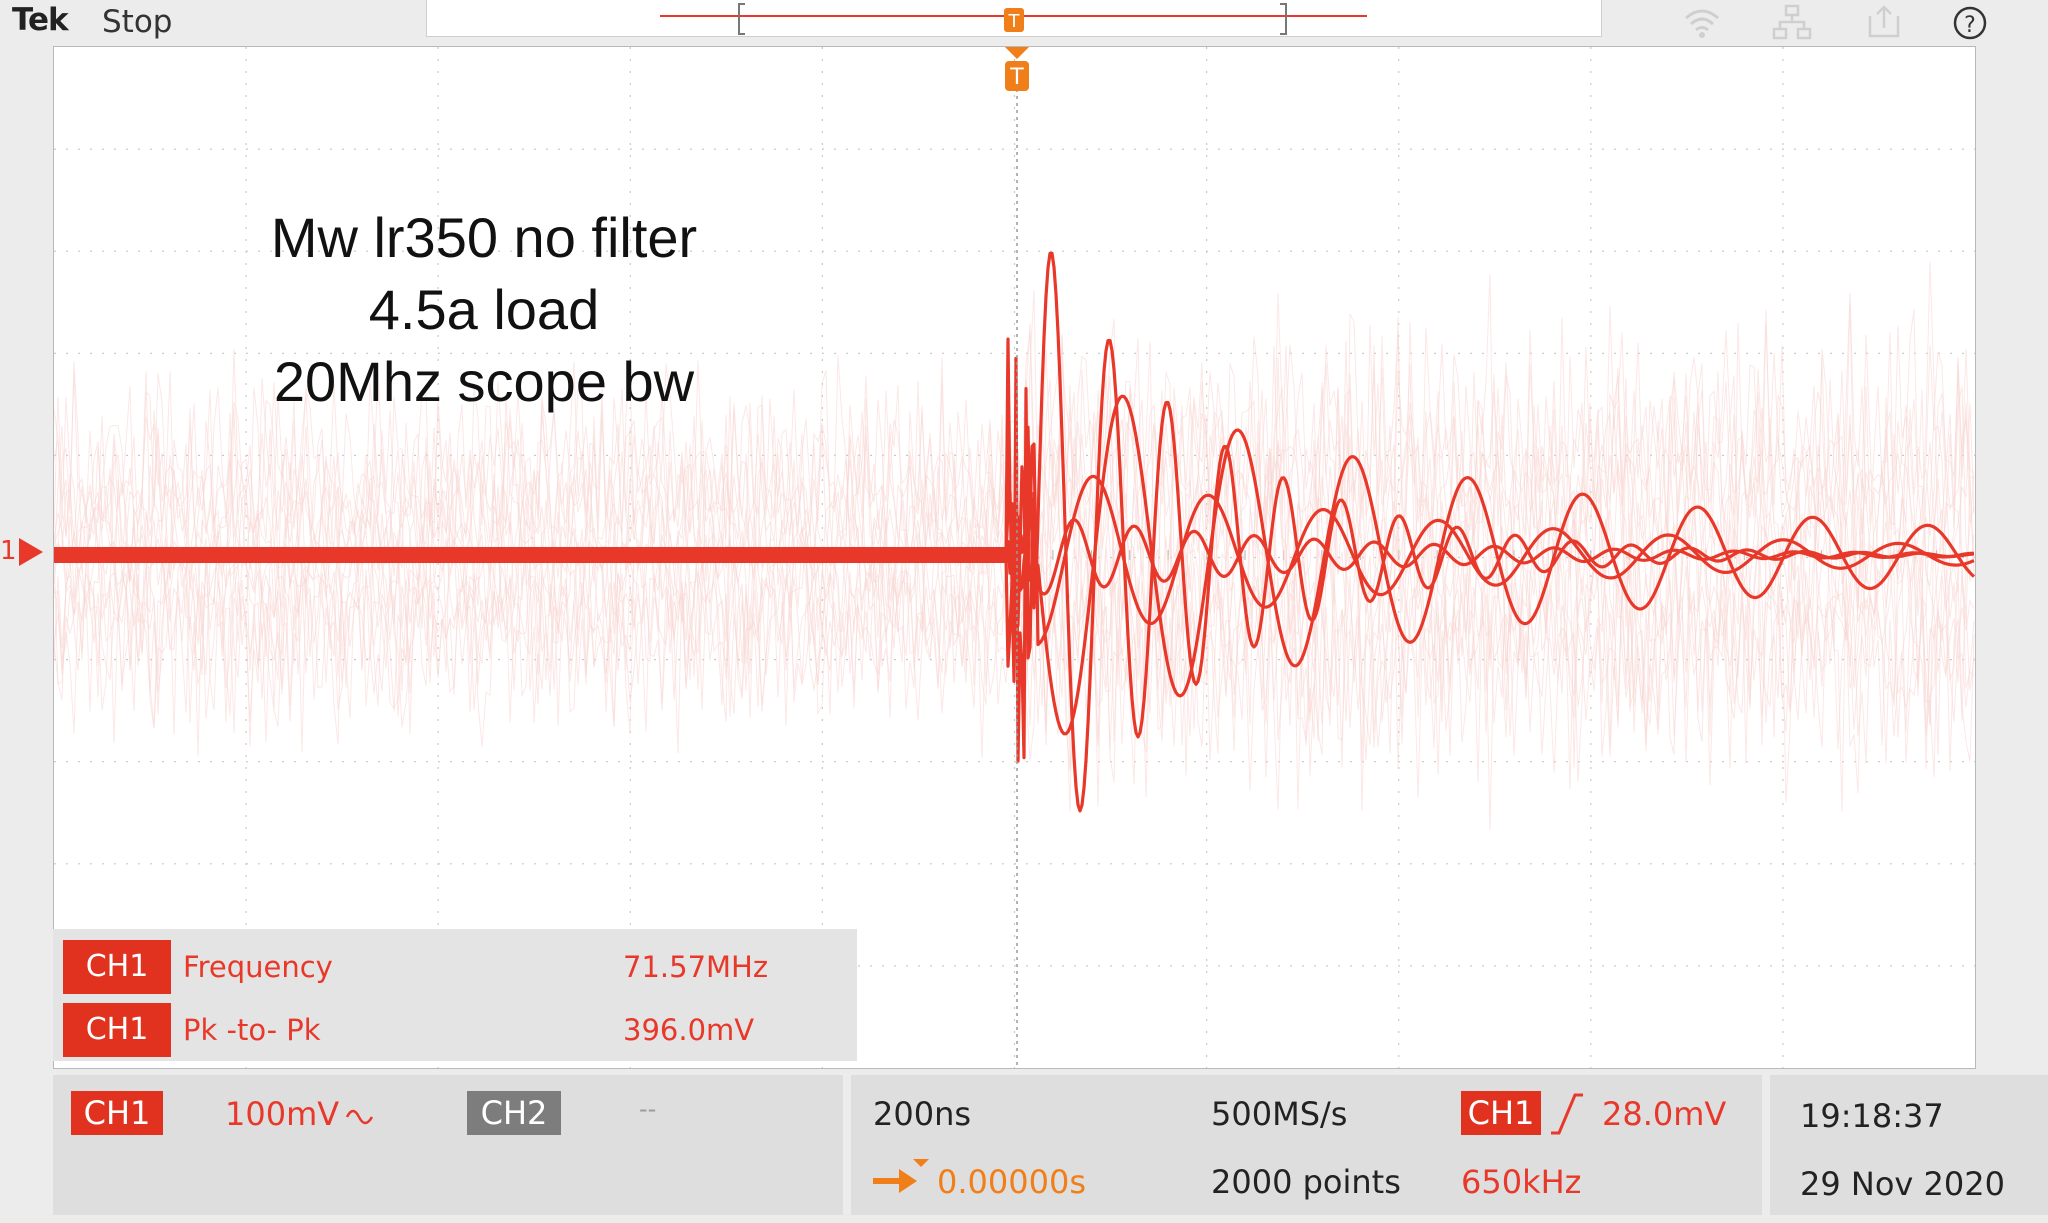  What do you see at coordinates (1664, 1114) in the screenshot?
I see `trigger-level: 28.0mV` at bounding box center [1664, 1114].